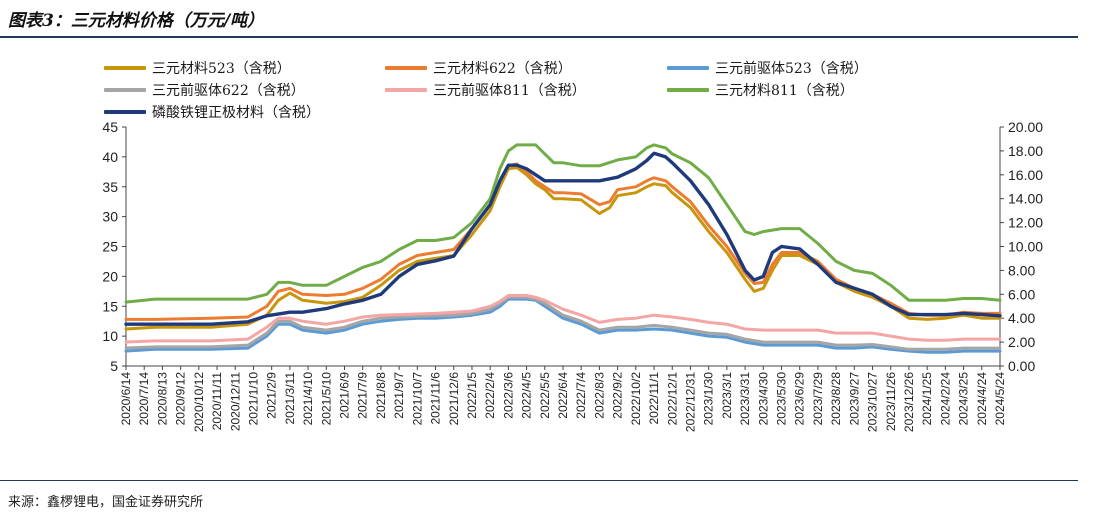  What do you see at coordinates (1025, 175) in the screenshot?
I see `y-tick-label-right: 16.00` at bounding box center [1025, 175].